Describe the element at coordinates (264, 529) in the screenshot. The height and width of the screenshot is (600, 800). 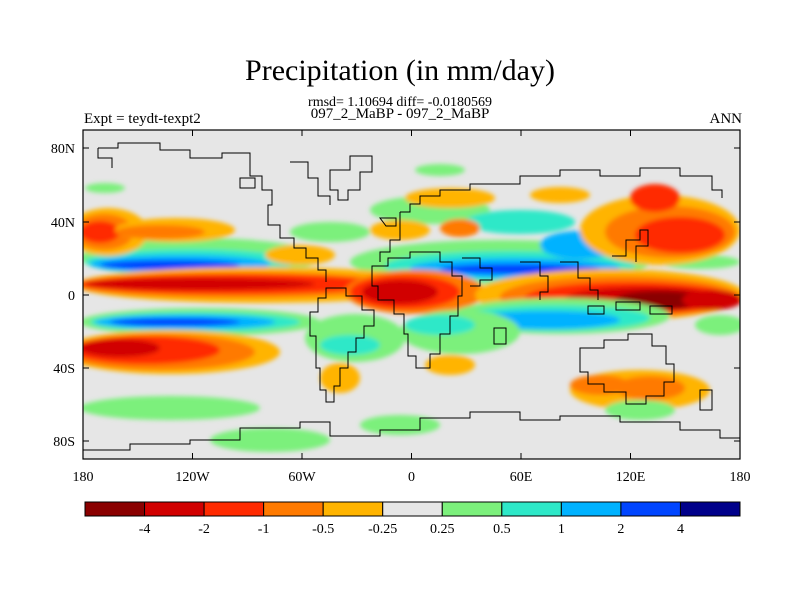
I see `colorbar-label: -1` at that location.